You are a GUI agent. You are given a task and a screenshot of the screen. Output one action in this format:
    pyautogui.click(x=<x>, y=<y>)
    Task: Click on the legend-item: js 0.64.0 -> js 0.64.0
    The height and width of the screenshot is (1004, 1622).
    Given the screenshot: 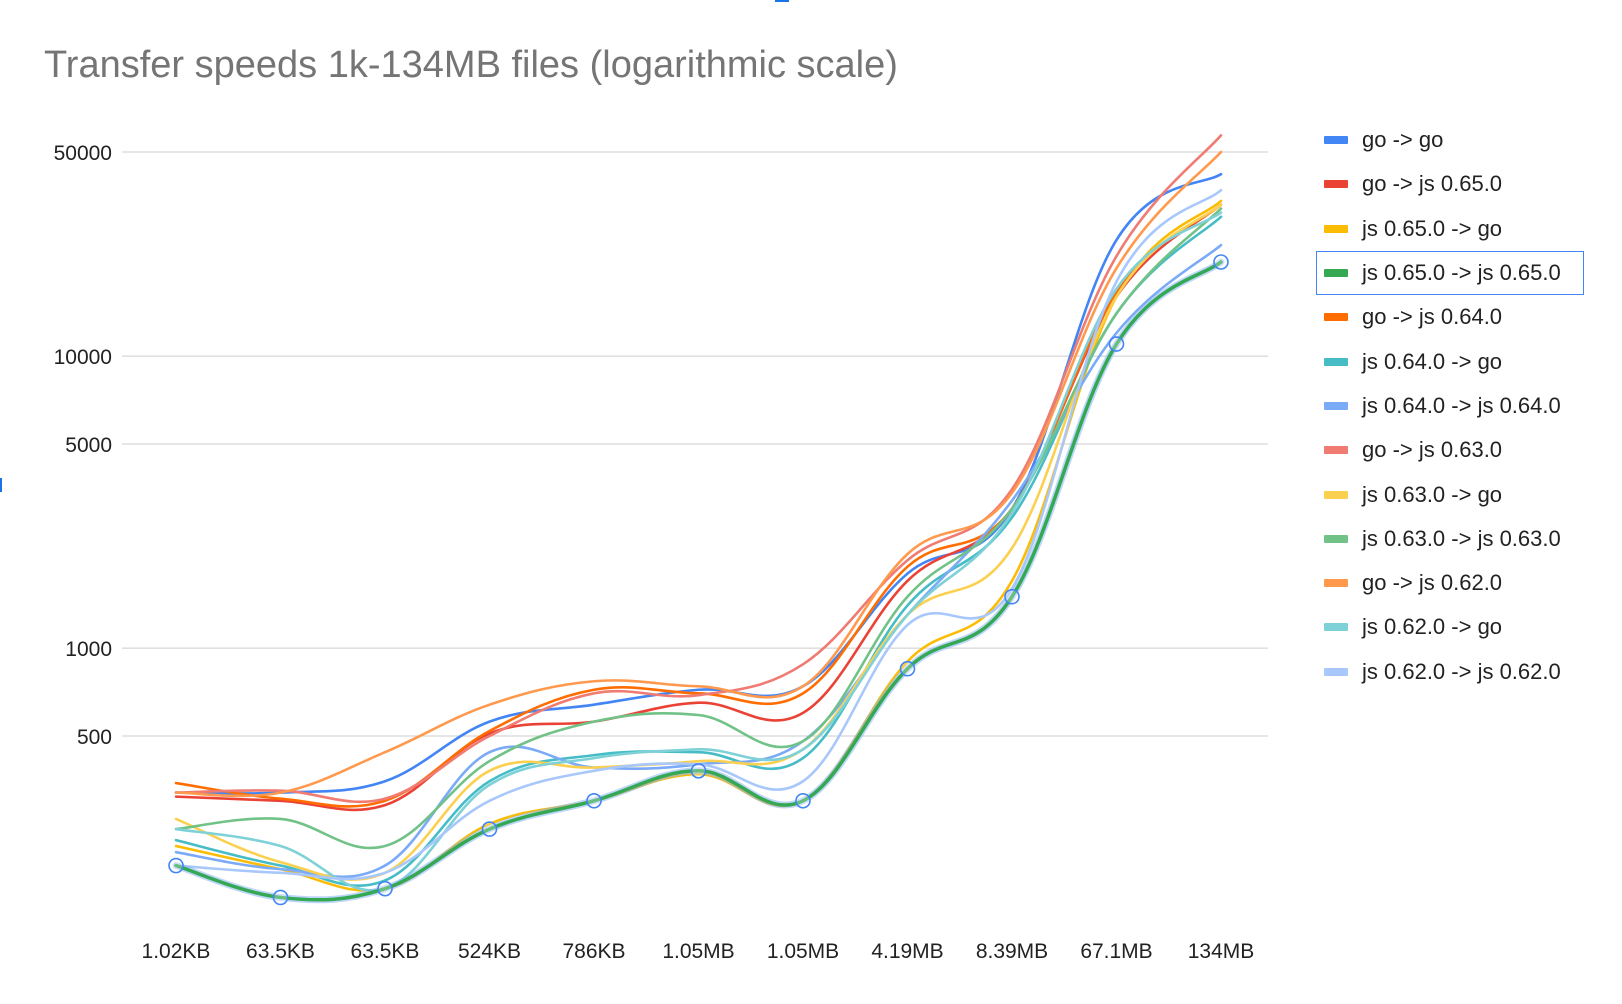 What is the action you would take?
    pyautogui.click(x=1462, y=406)
    